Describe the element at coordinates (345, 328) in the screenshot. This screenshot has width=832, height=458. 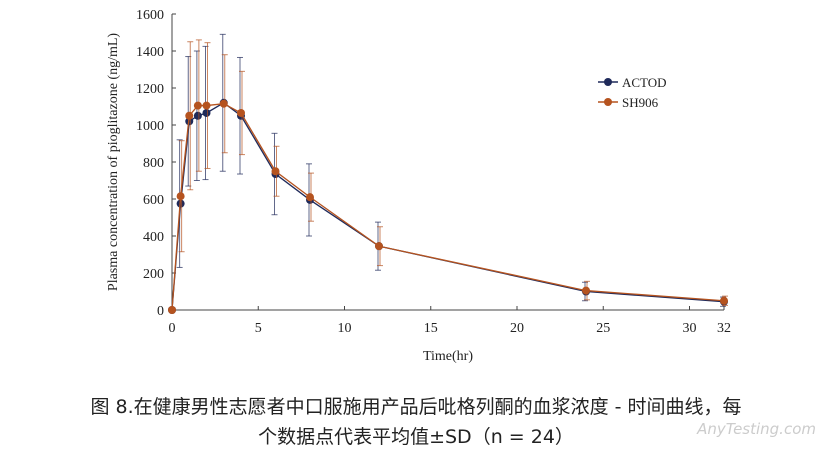
I see `x-tick-label: 10` at that location.